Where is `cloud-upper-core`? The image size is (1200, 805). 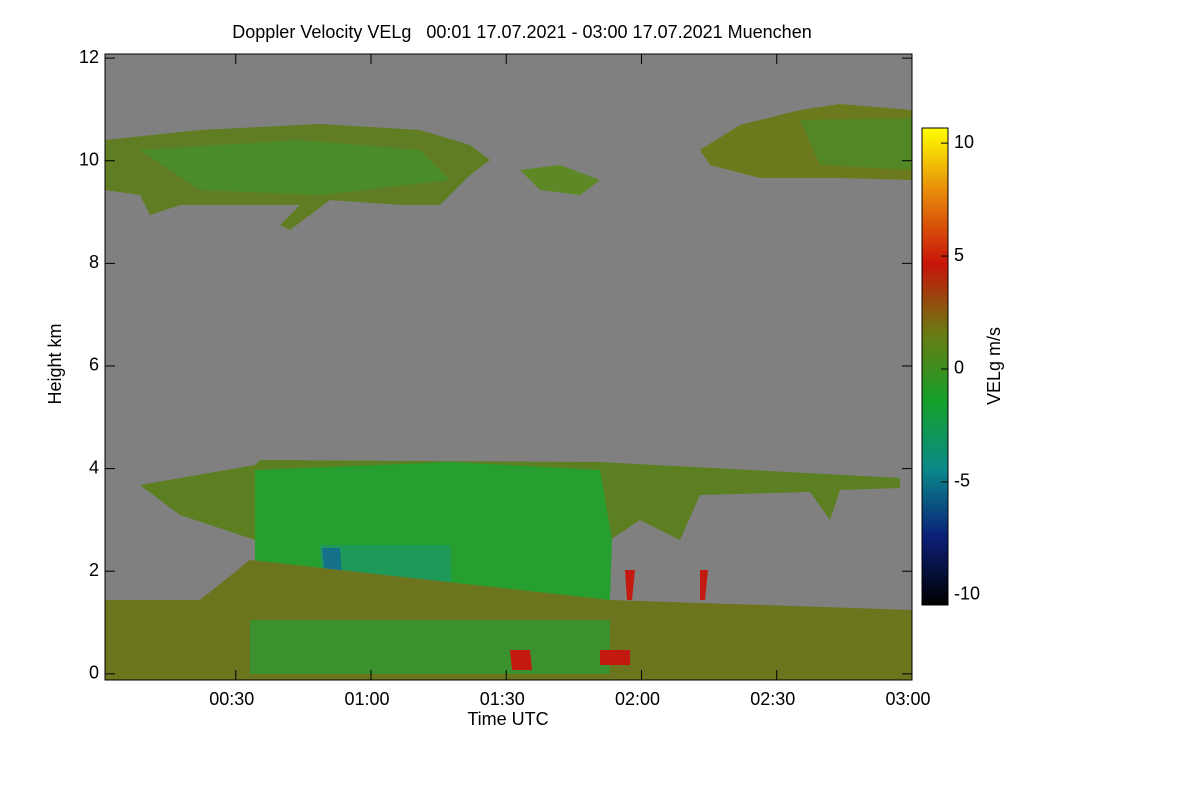
cloud-upper-core is located at coordinates (295, 167).